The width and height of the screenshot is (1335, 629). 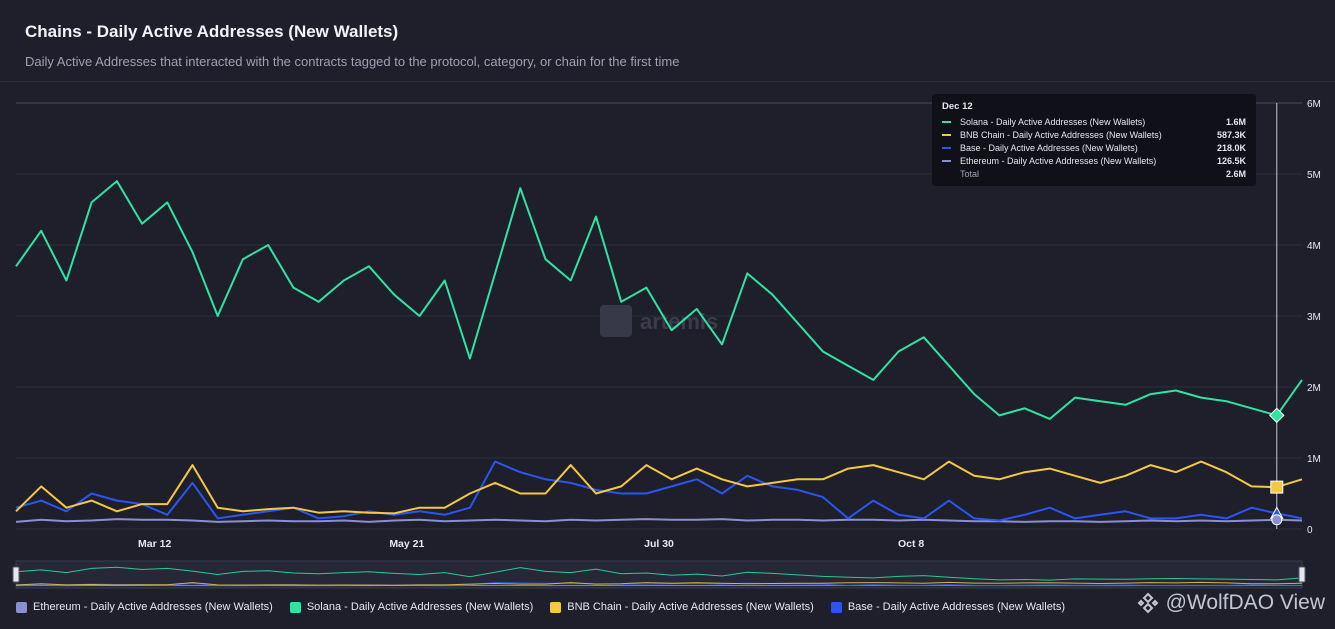 What do you see at coordinates (1314, 104) in the screenshot?
I see `y-tick-label: 6M` at bounding box center [1314, 104].